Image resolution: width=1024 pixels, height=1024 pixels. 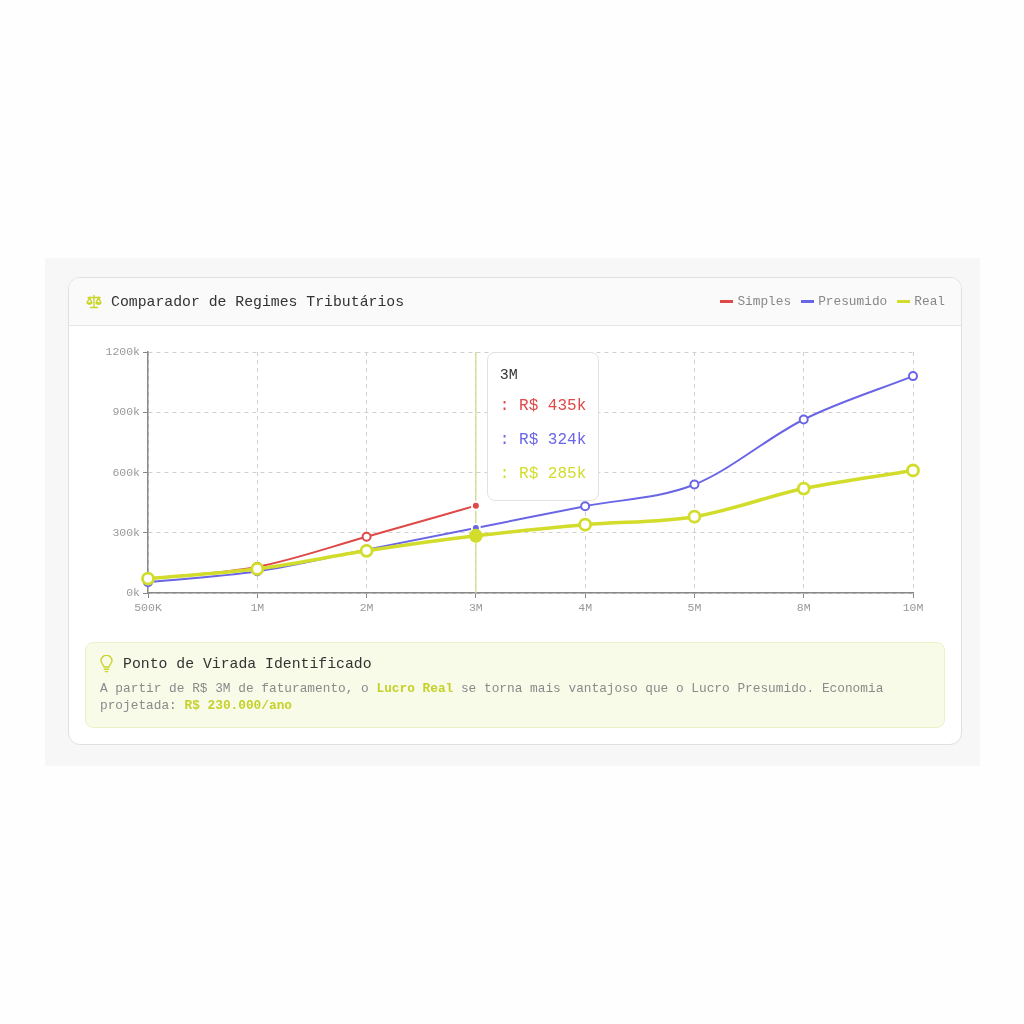 I want to click on x-tick-label: 2M, so click(x=366, y=607).